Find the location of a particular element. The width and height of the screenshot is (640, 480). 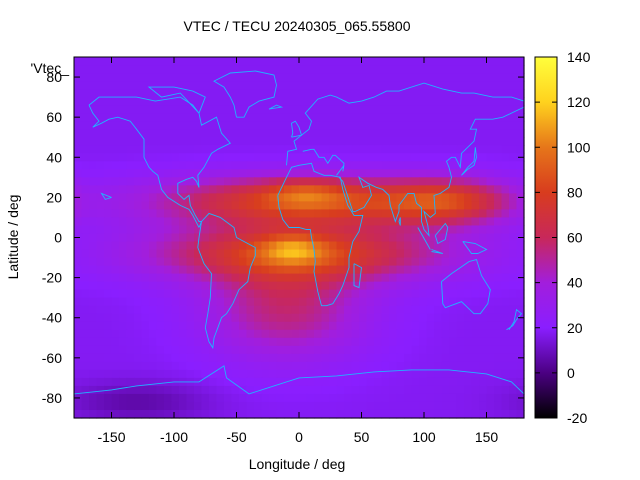

colorbar-tick-label: 0 is located at coordinates (571, 373).